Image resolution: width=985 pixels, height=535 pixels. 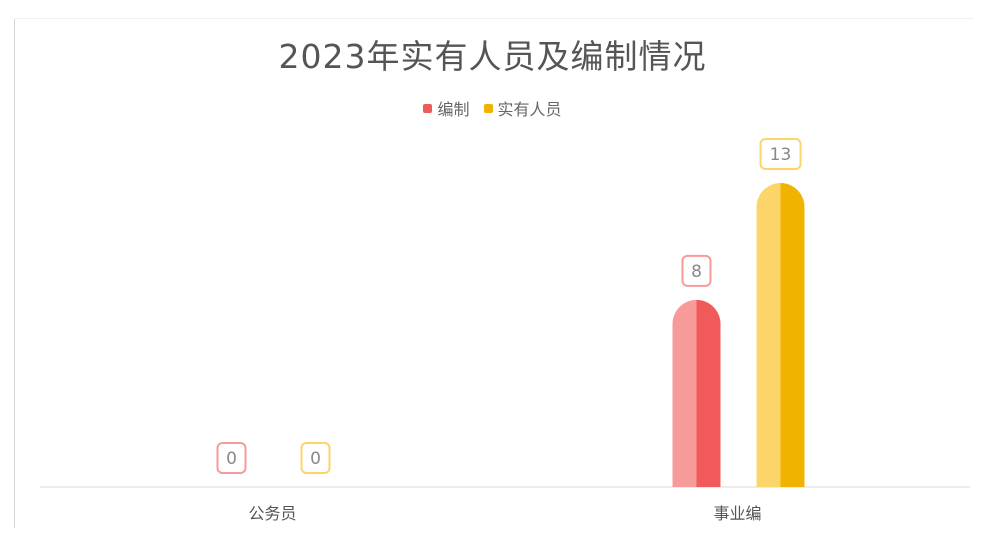 I want to click on chart-legend: 编制 实有人员, so click(x=492, y=108).